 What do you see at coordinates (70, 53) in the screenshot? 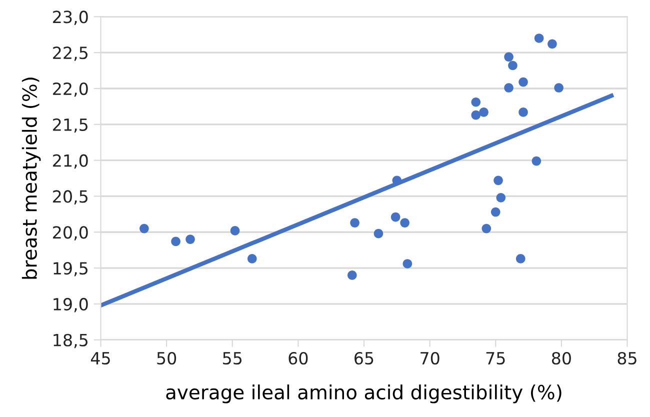
I see `y-tick-label: 22,5` at bounding box center [70, 53].